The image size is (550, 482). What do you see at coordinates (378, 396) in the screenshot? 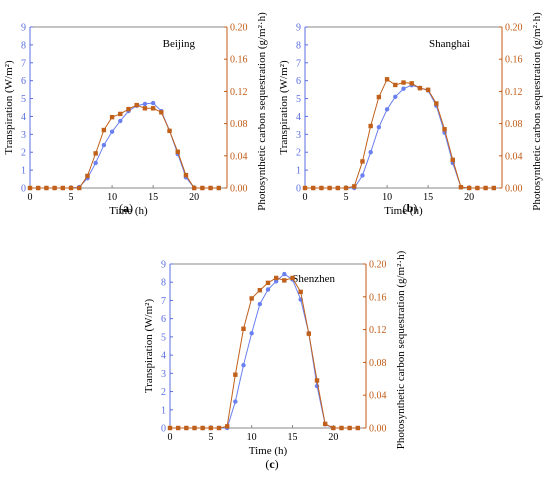
I see `y-right-tick-label: 0.04` at bounding box center [378, 396].